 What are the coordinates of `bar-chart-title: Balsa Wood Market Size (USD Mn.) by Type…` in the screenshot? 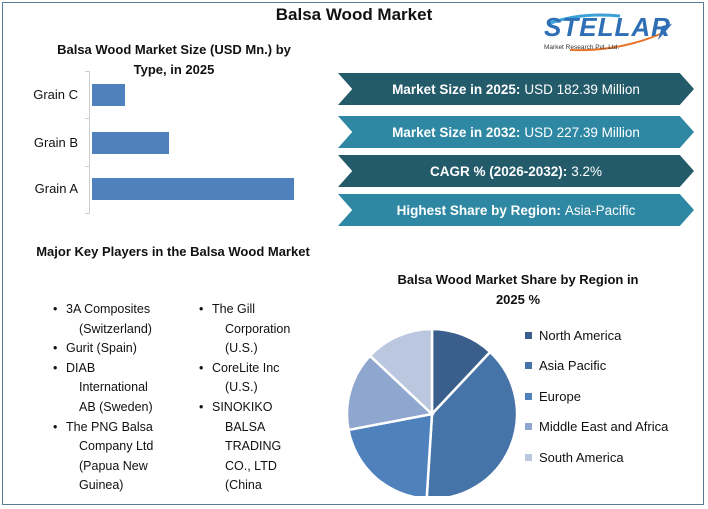 It's located at (174, 59).